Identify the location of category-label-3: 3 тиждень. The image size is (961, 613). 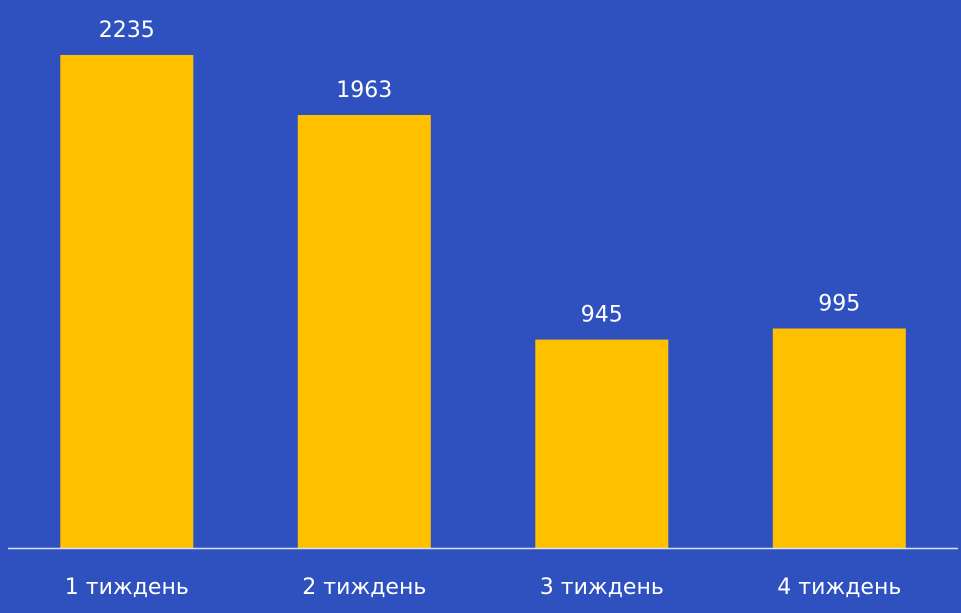
(602, 587).